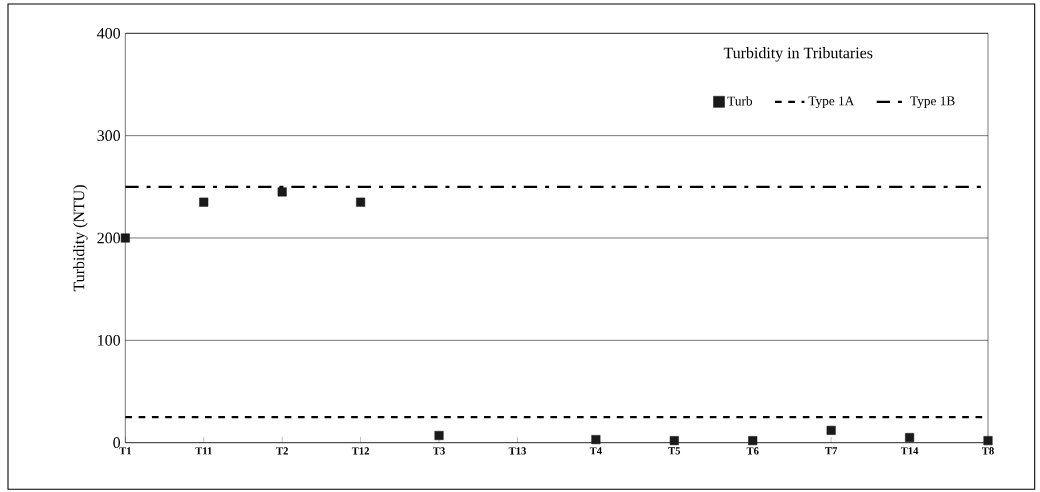 This screenshot has width=1040, height=492. What do you see at coordinates (740, 101) in the screenshot?
I see `legend-label: Turb` at bounding box center [740, 101].